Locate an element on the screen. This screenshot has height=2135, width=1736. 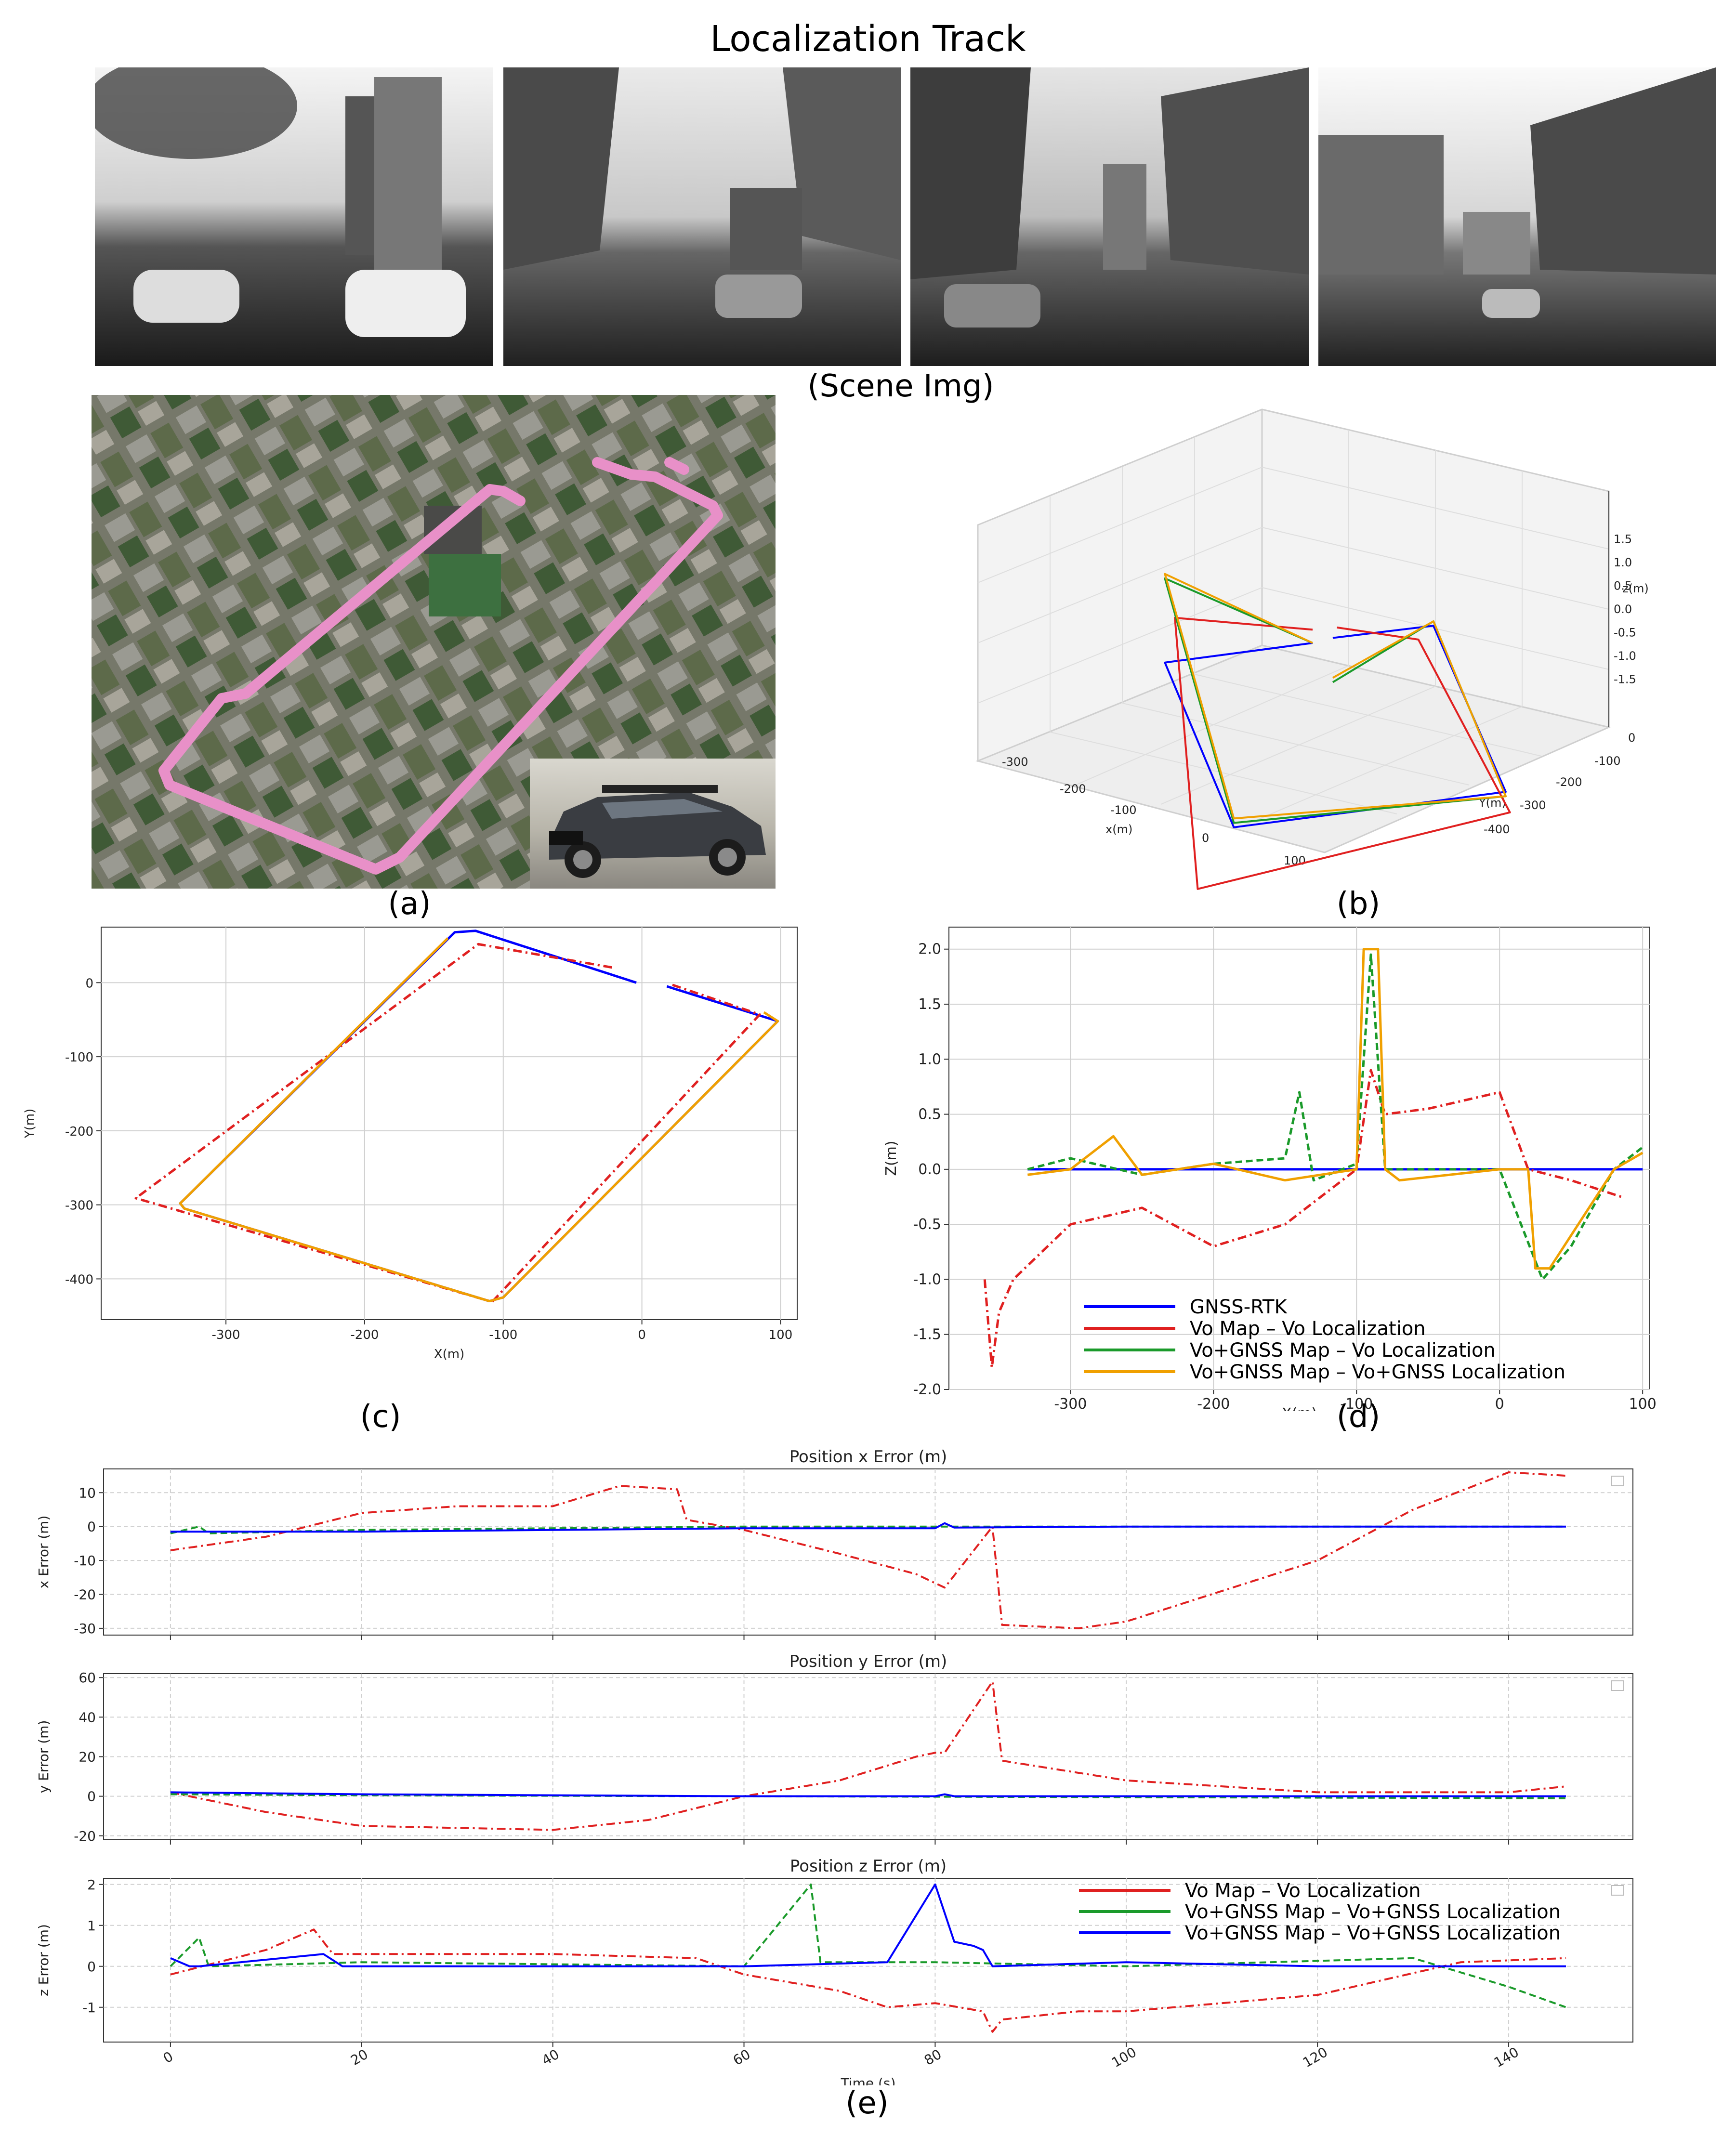
e1-ylabel: x Error (m) is located at coordinates (44, 1552).